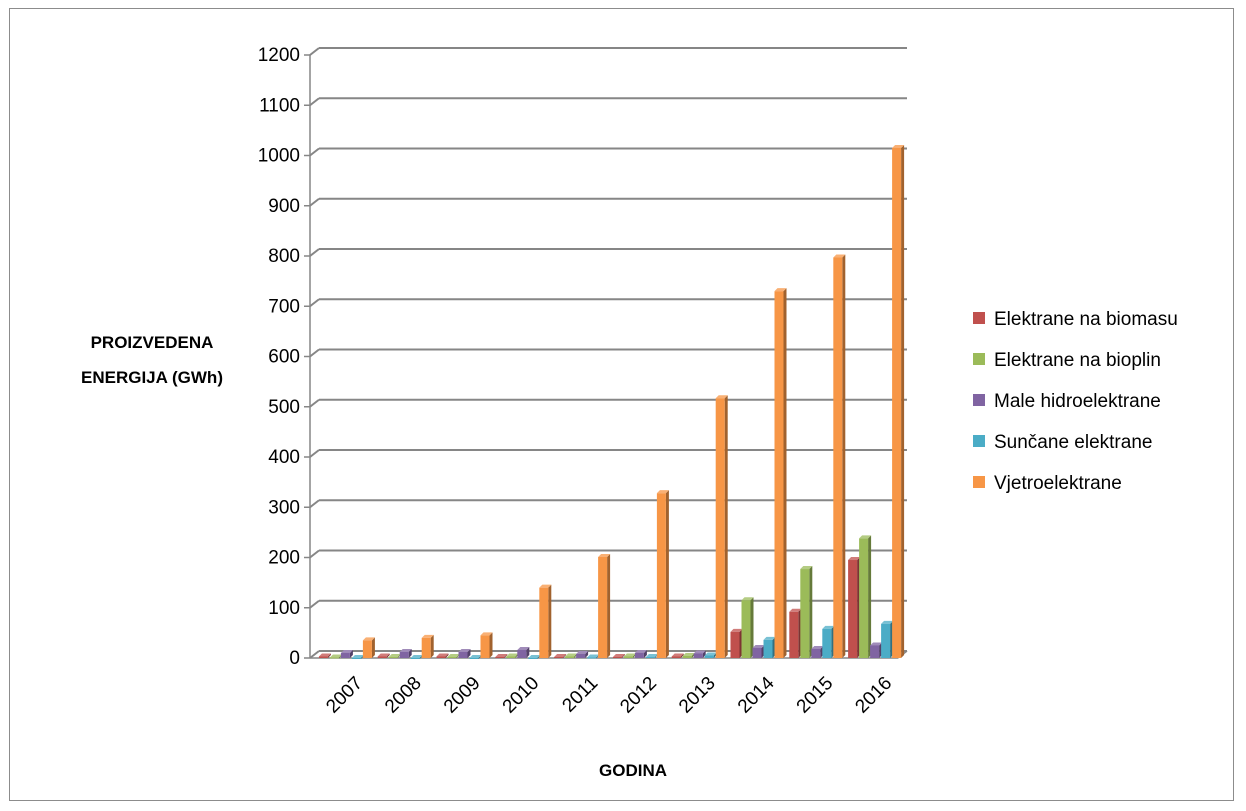  Describe the element at coordinates (344, 695) in the screenshot. I see `x-tick-label: 2007` at that location.